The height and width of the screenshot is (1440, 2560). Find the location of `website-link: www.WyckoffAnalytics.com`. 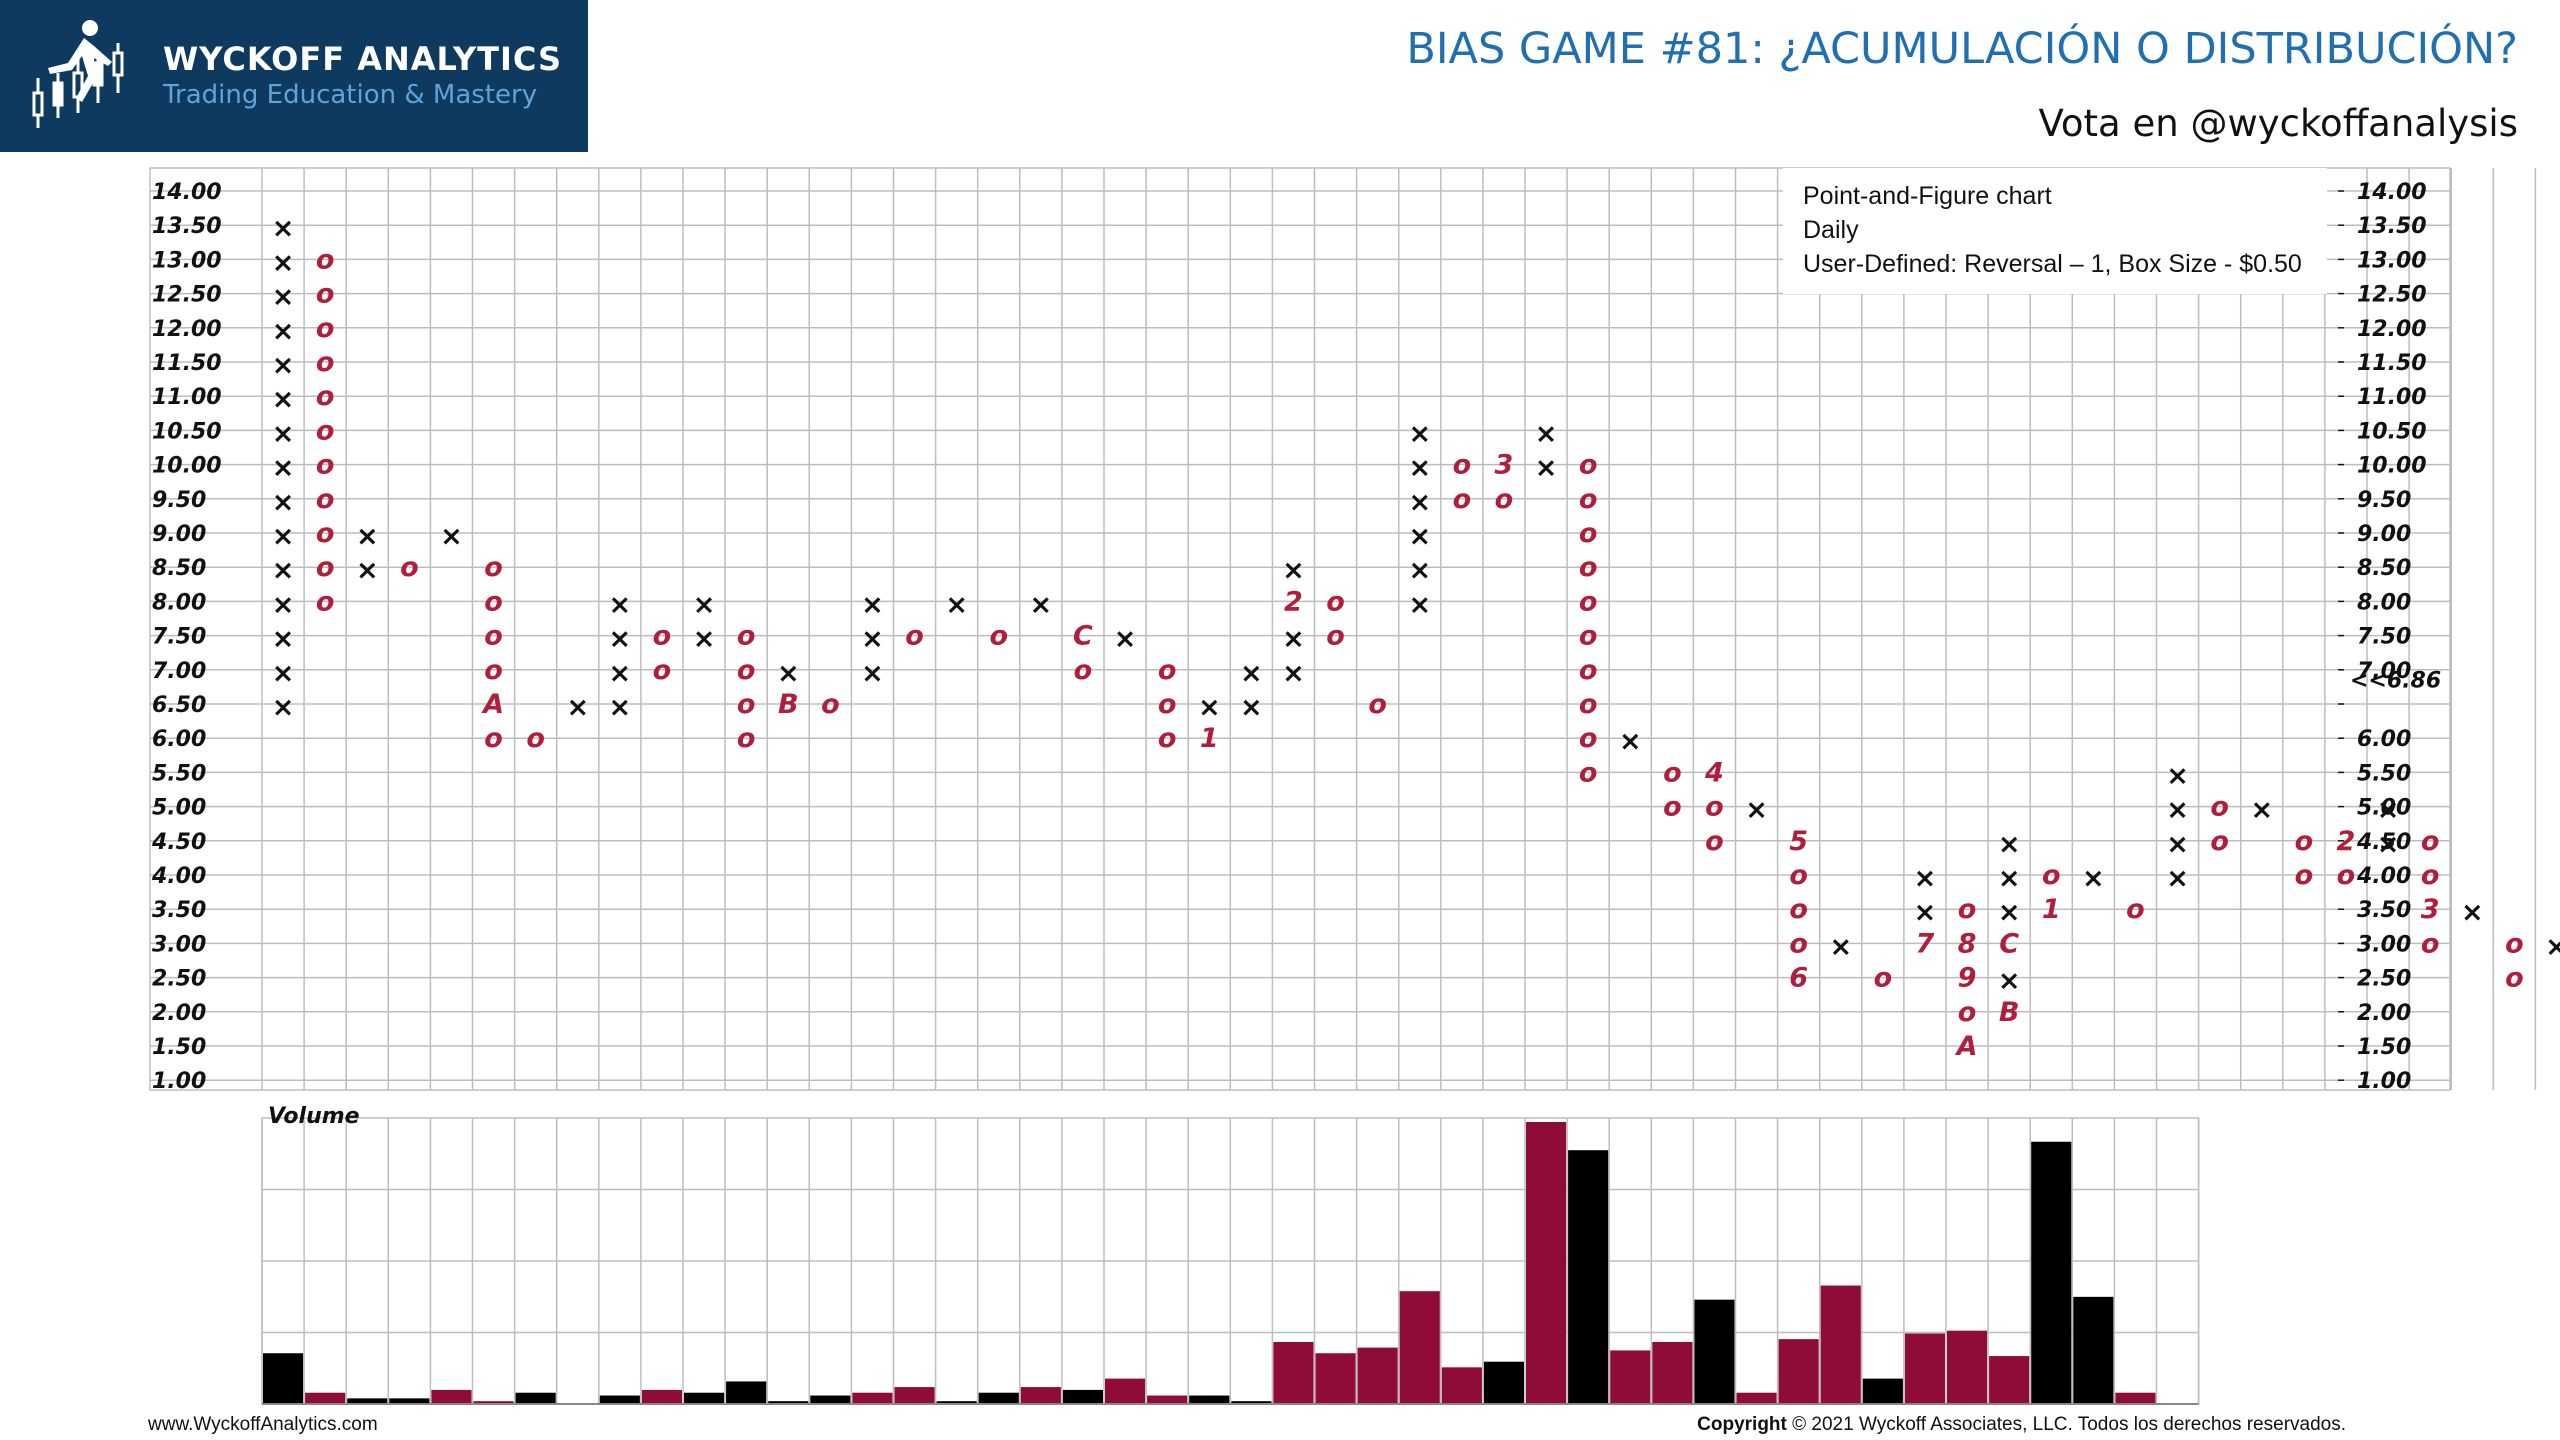

website-link: www.WyckoffAnalytics.com is located at coordinates (263, 1424).